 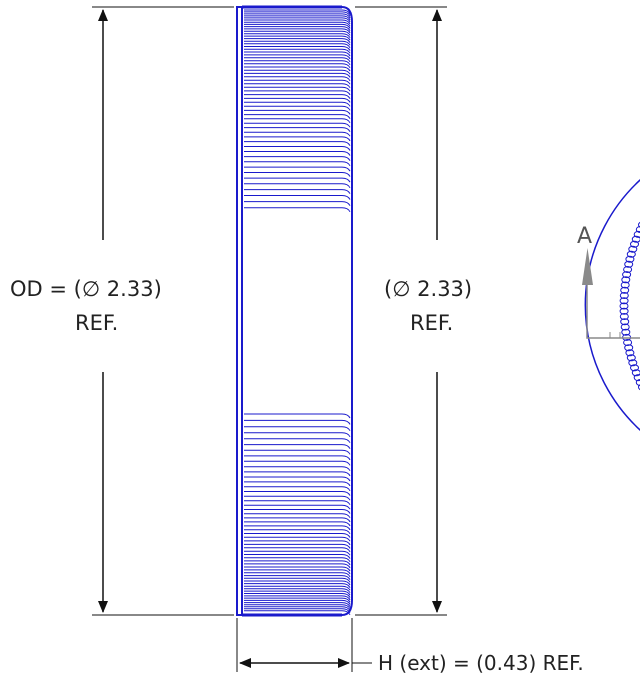 What do you see at coordinates (410, 646) in the screenshot?
I see `height-dimension: H (ext) = (0.43) REF.` at bounding box center [410, 646].